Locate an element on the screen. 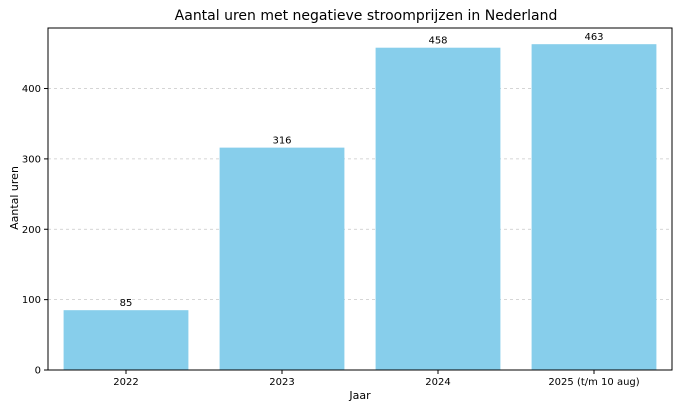 The width and height of the screenshot is (684, 410). x-tick-label: 2025 (t/m 10 aug) is located at coordinates (593, 382).